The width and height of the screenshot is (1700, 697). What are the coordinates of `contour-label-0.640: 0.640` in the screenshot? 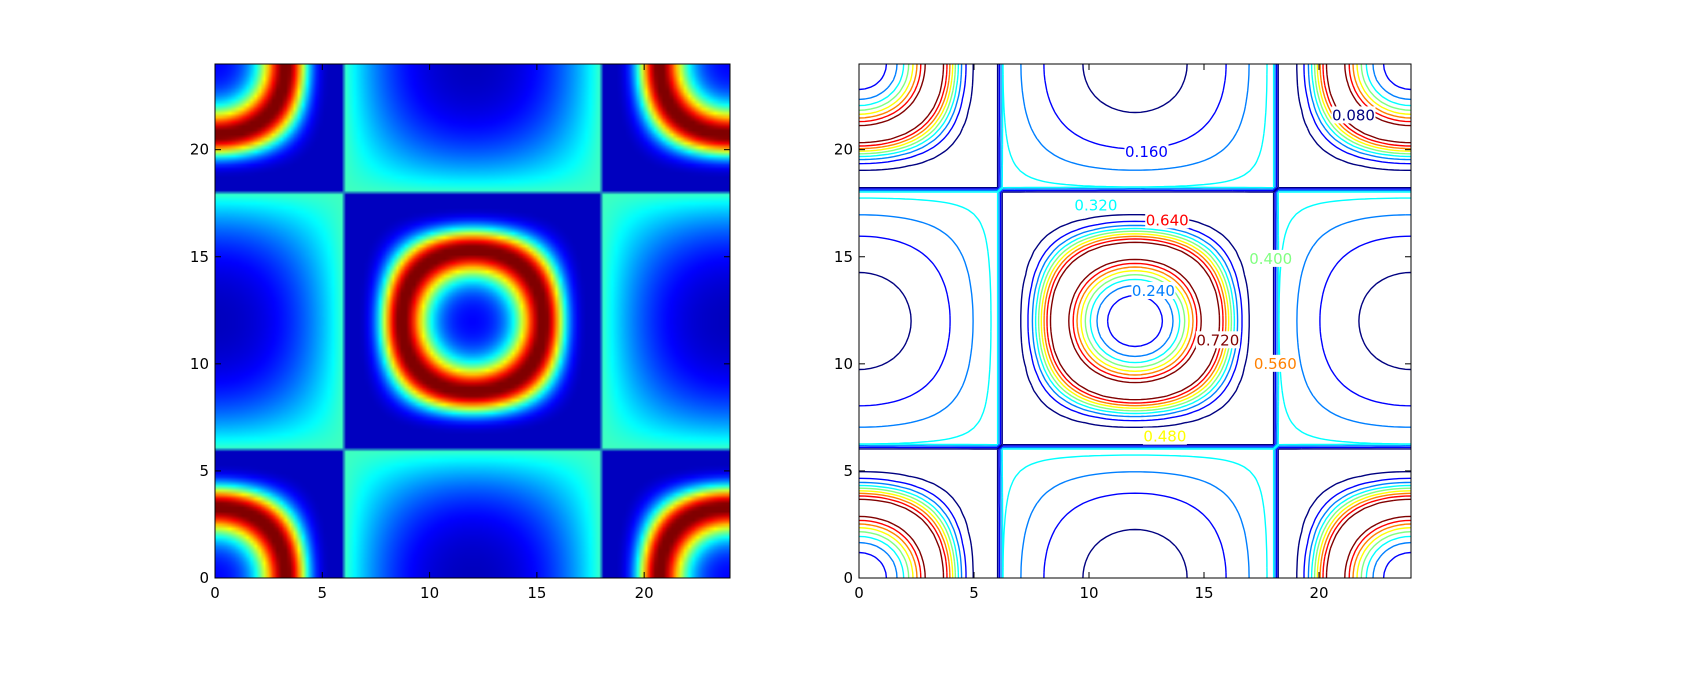 It's located at (1167, 220).